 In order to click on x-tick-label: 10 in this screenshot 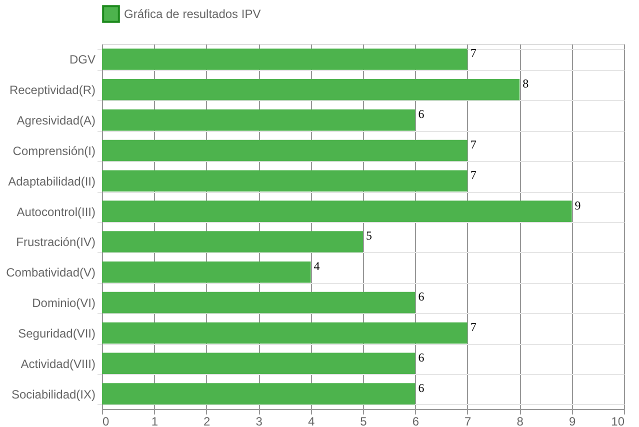, I will do `click(618, 420)`.